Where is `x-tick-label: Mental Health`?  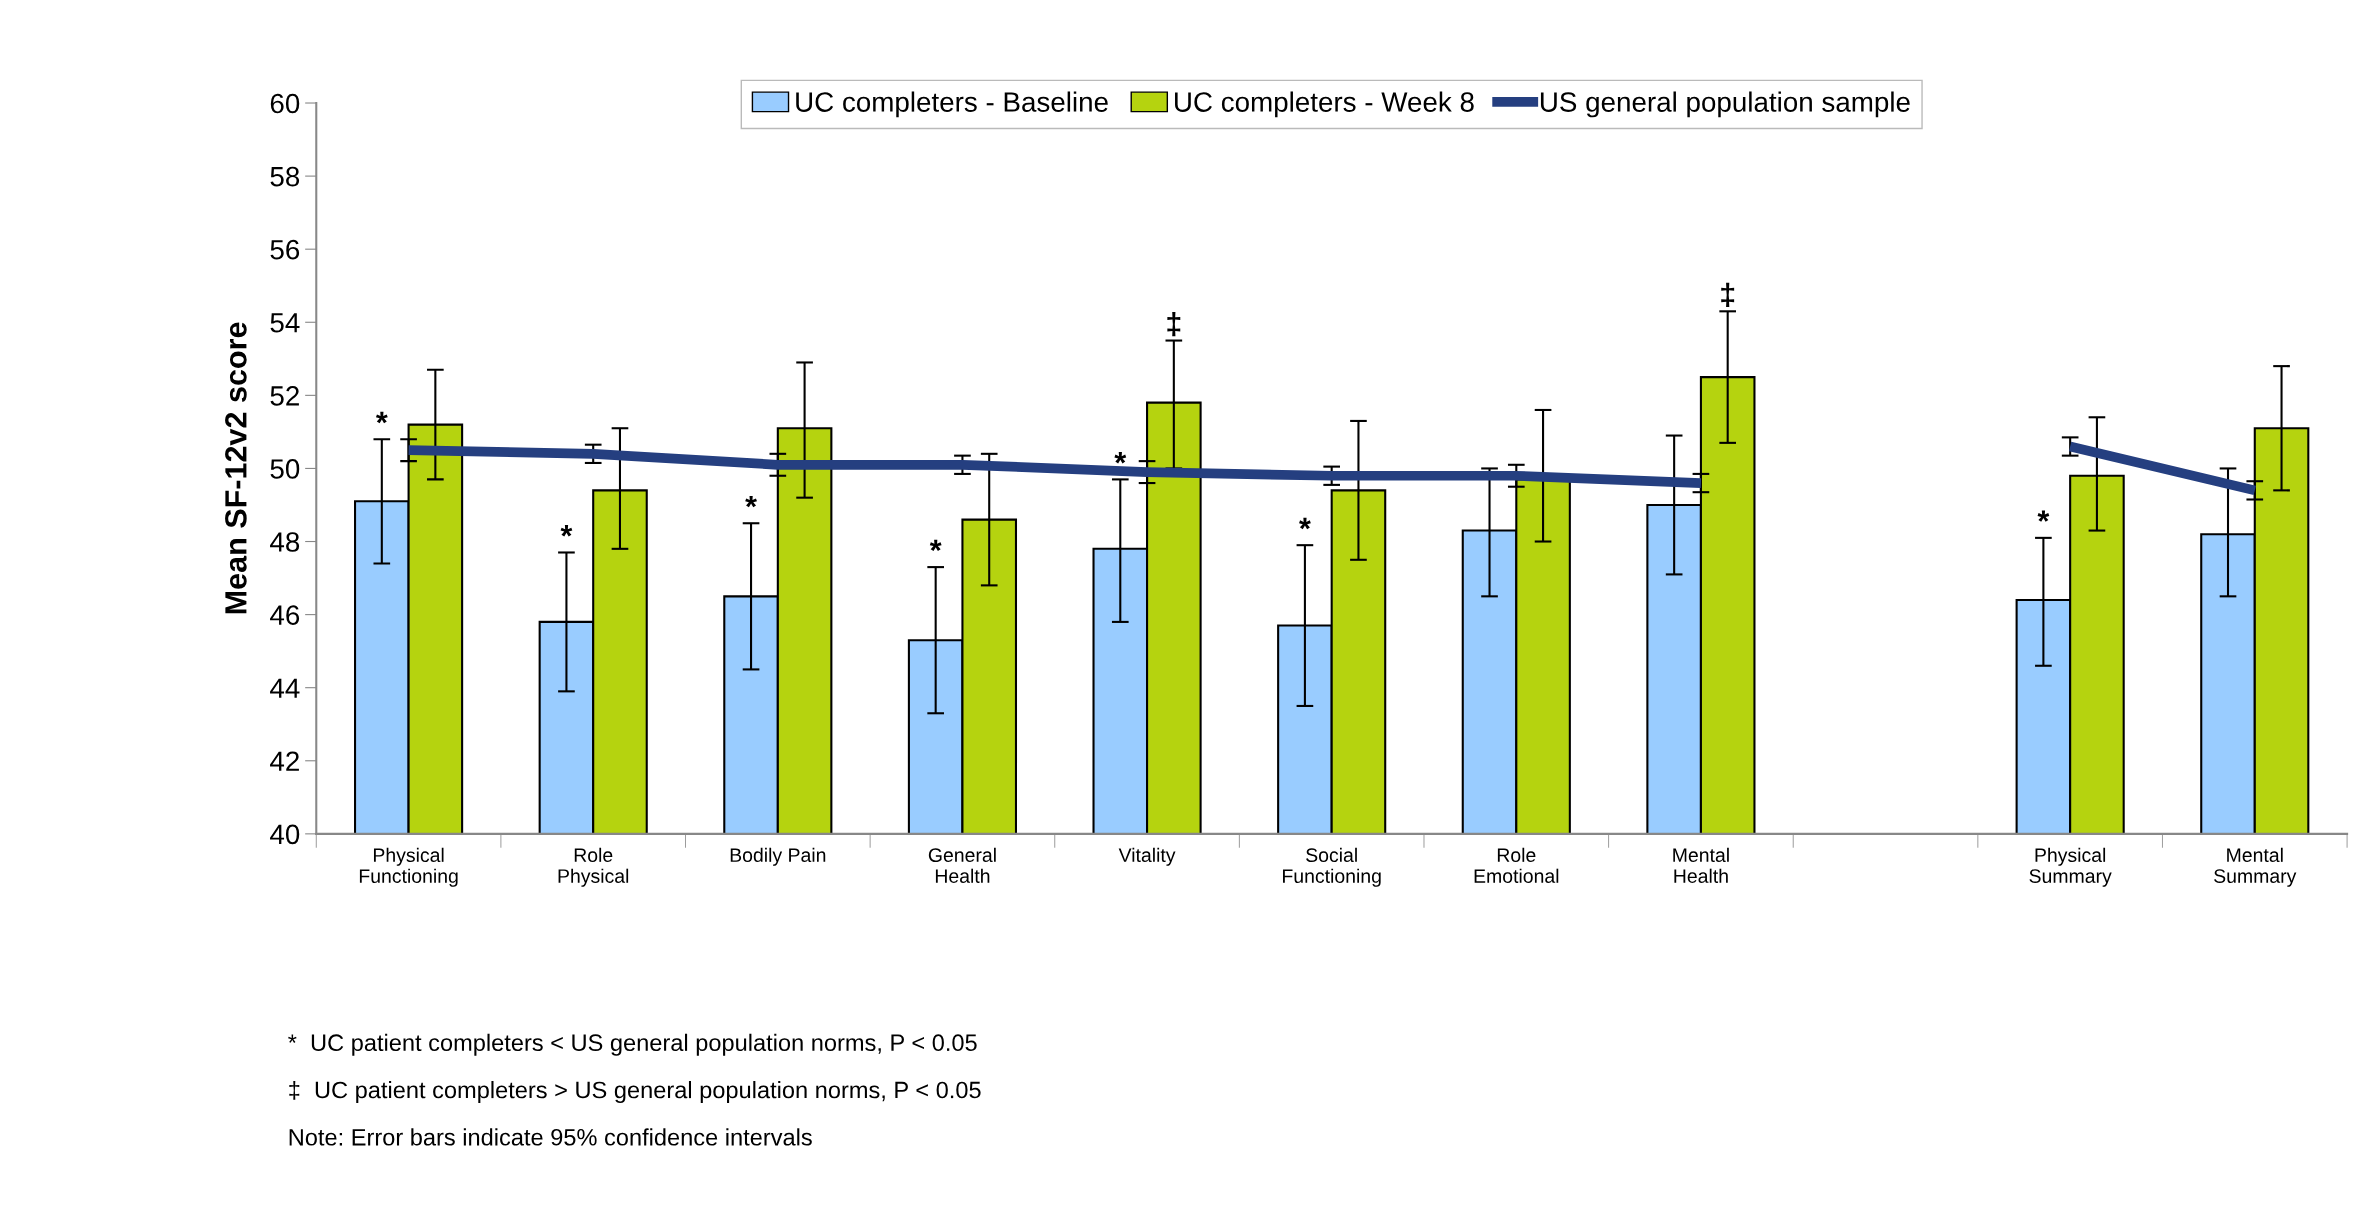 x-tick-label: Mental Health is located at coordinates (1701, 865).